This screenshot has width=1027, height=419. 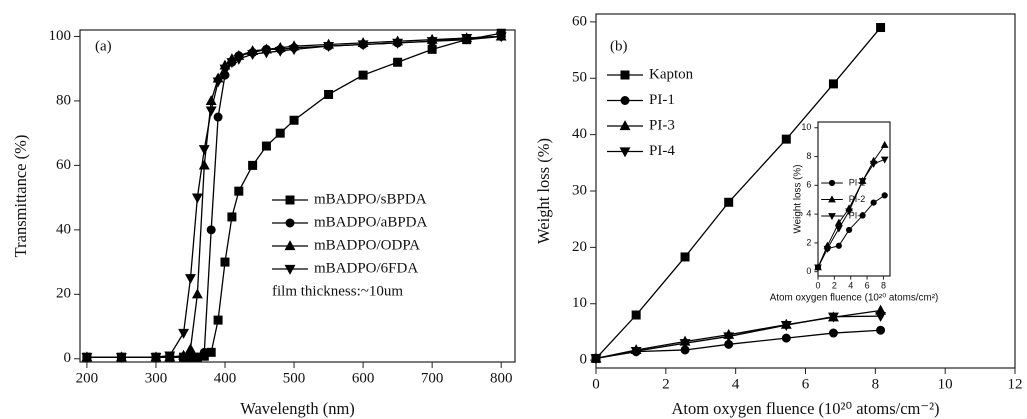 I want to click on annotation: film thickness:~10um, so click(x=337, y=291).